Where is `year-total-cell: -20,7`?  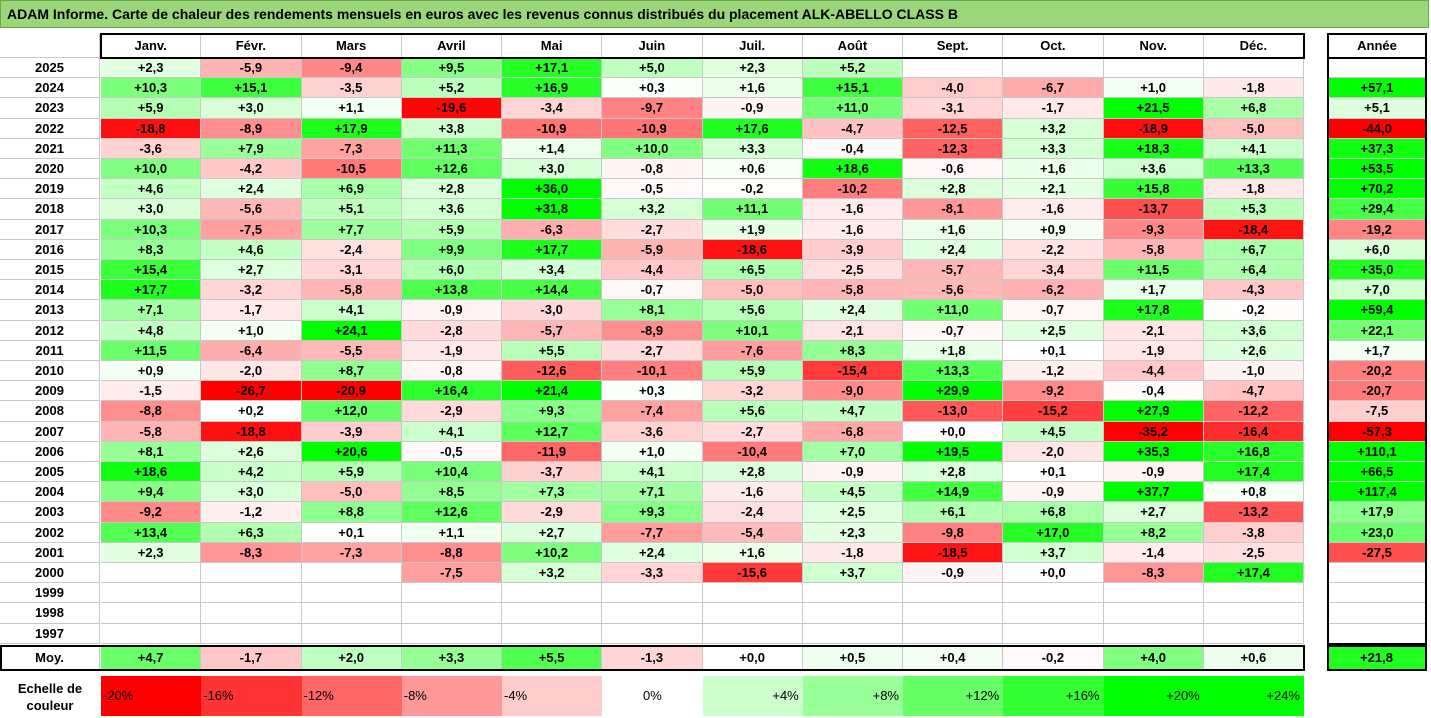
year-total-cell: -20,7 is located at coordinates (1377, 391).